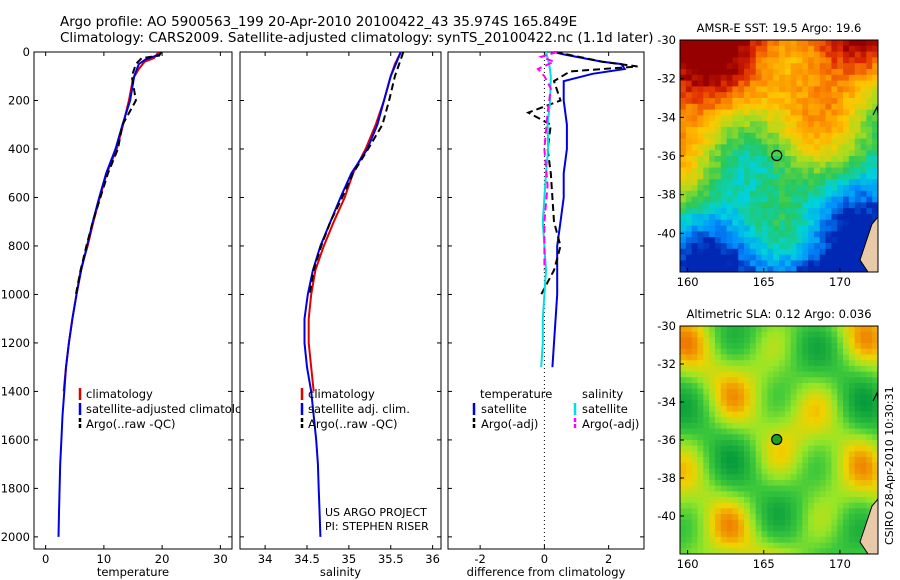 Image resolution: width=900 pixels, height=580 pixels. I want to click on coastline, so click(868, 244).